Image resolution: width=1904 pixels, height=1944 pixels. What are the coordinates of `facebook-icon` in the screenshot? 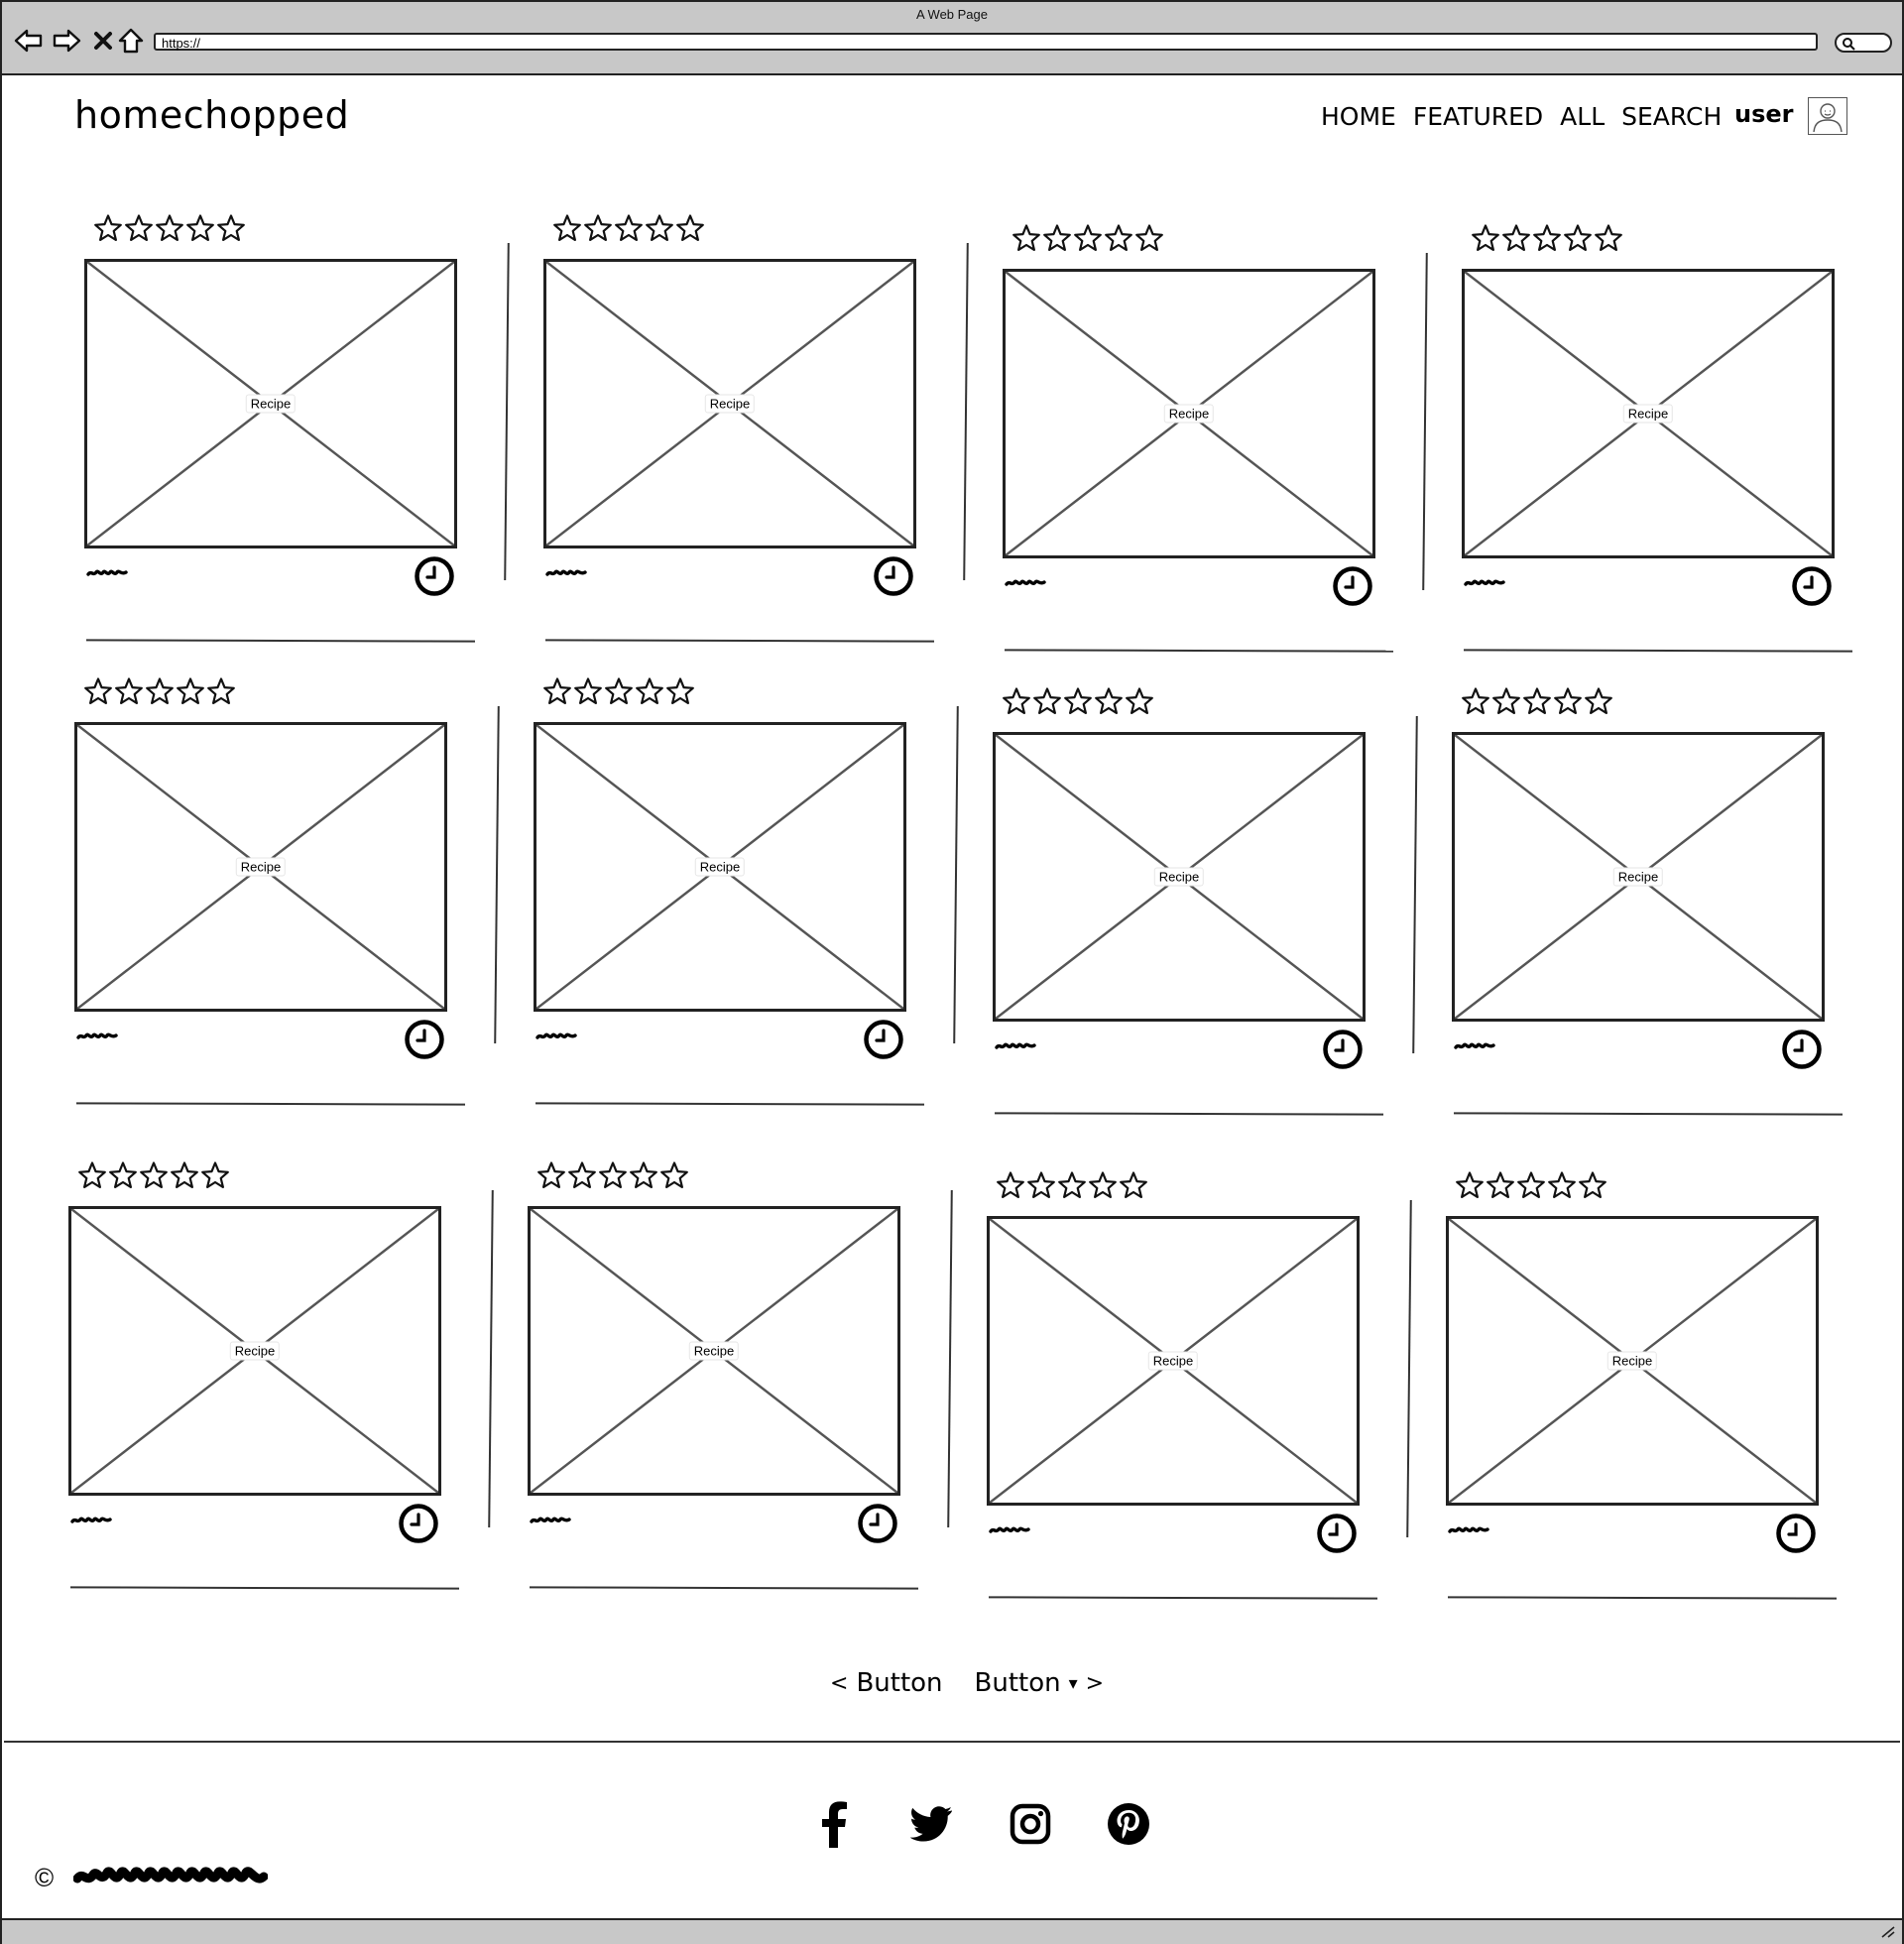 It's located at (834, 1824).